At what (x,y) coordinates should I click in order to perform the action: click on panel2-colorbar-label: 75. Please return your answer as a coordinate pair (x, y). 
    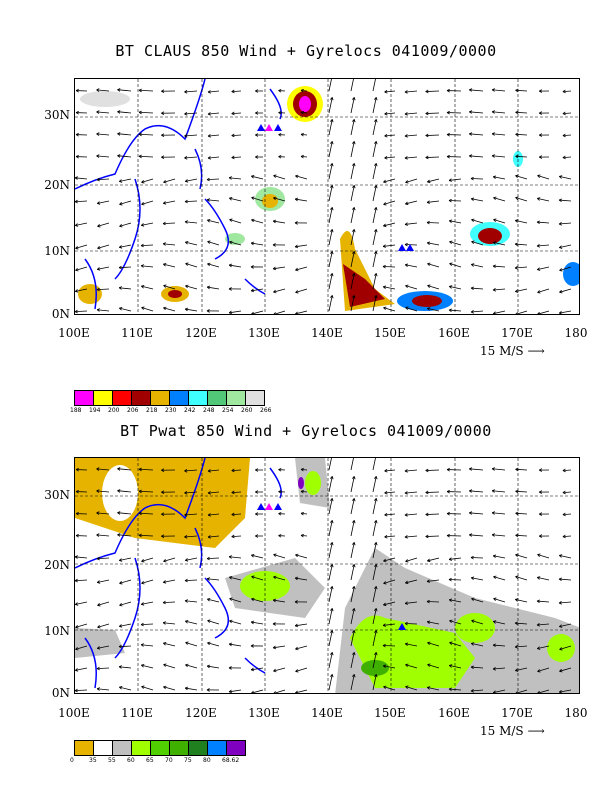
    Looking at the image, I should click on (188, 760).